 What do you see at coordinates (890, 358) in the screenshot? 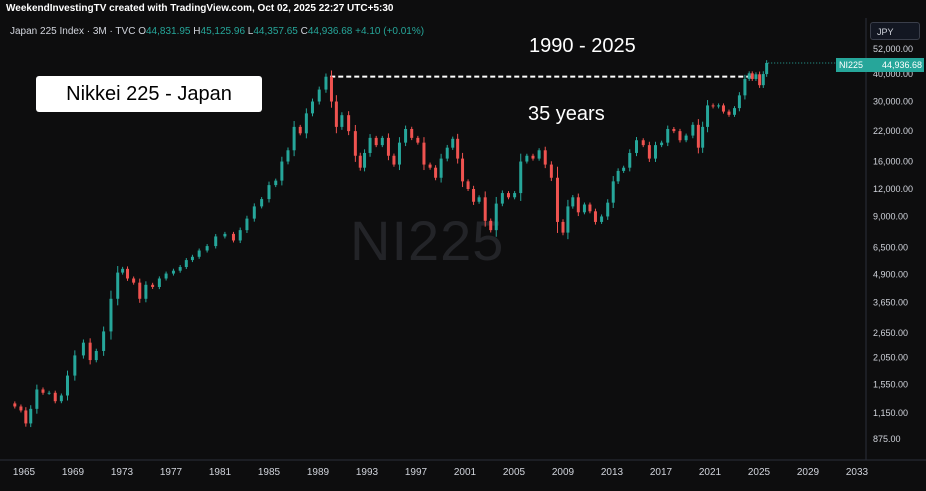
I see `y-tick-label: 2,050.00` at bounding box center [890, 358].